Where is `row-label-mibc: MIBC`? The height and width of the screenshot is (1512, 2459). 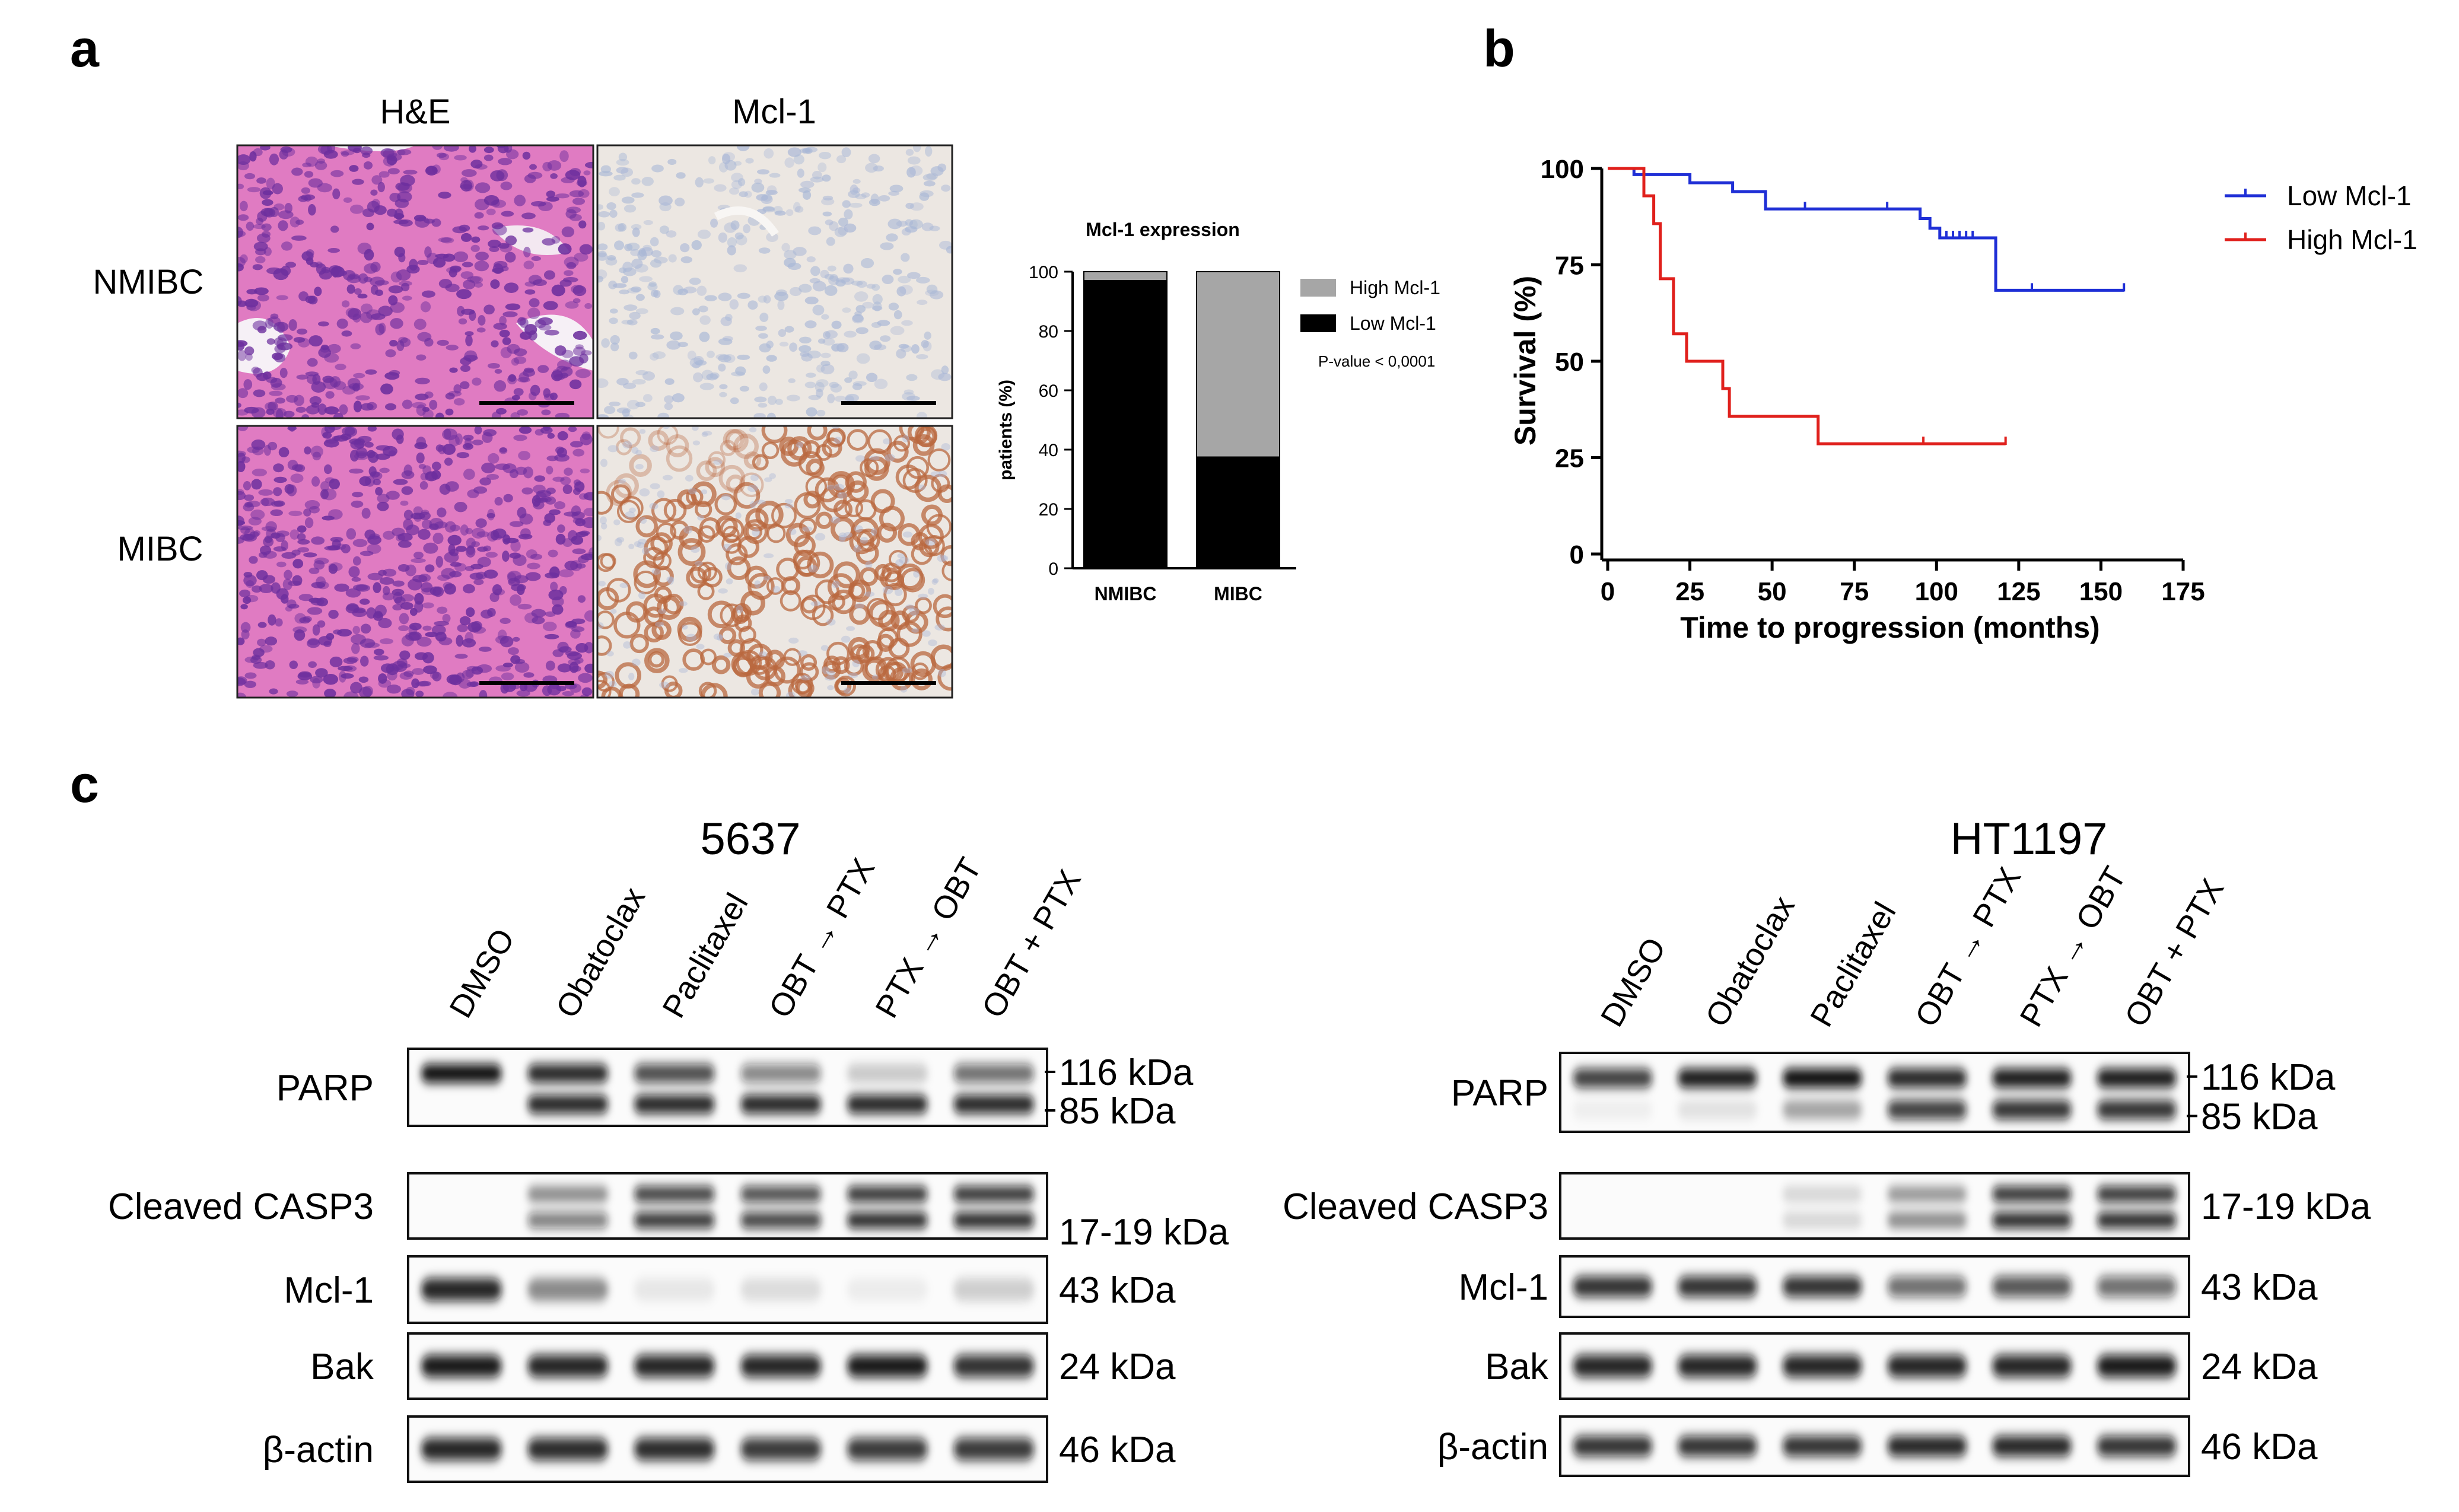 row-label-mibc: MIBC is located at coordinates (160, 549).